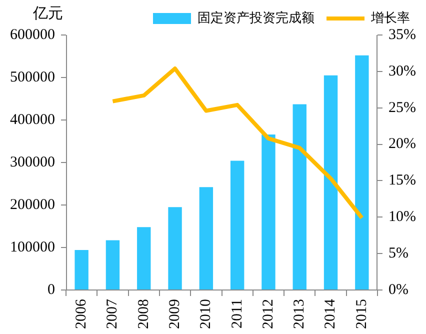 This screenshot has height=334, width=426. What do you see at coordinates (398, 254) in the screenshot?
I see `y2-tick-label: 5%` at bounding box center [398, 254].